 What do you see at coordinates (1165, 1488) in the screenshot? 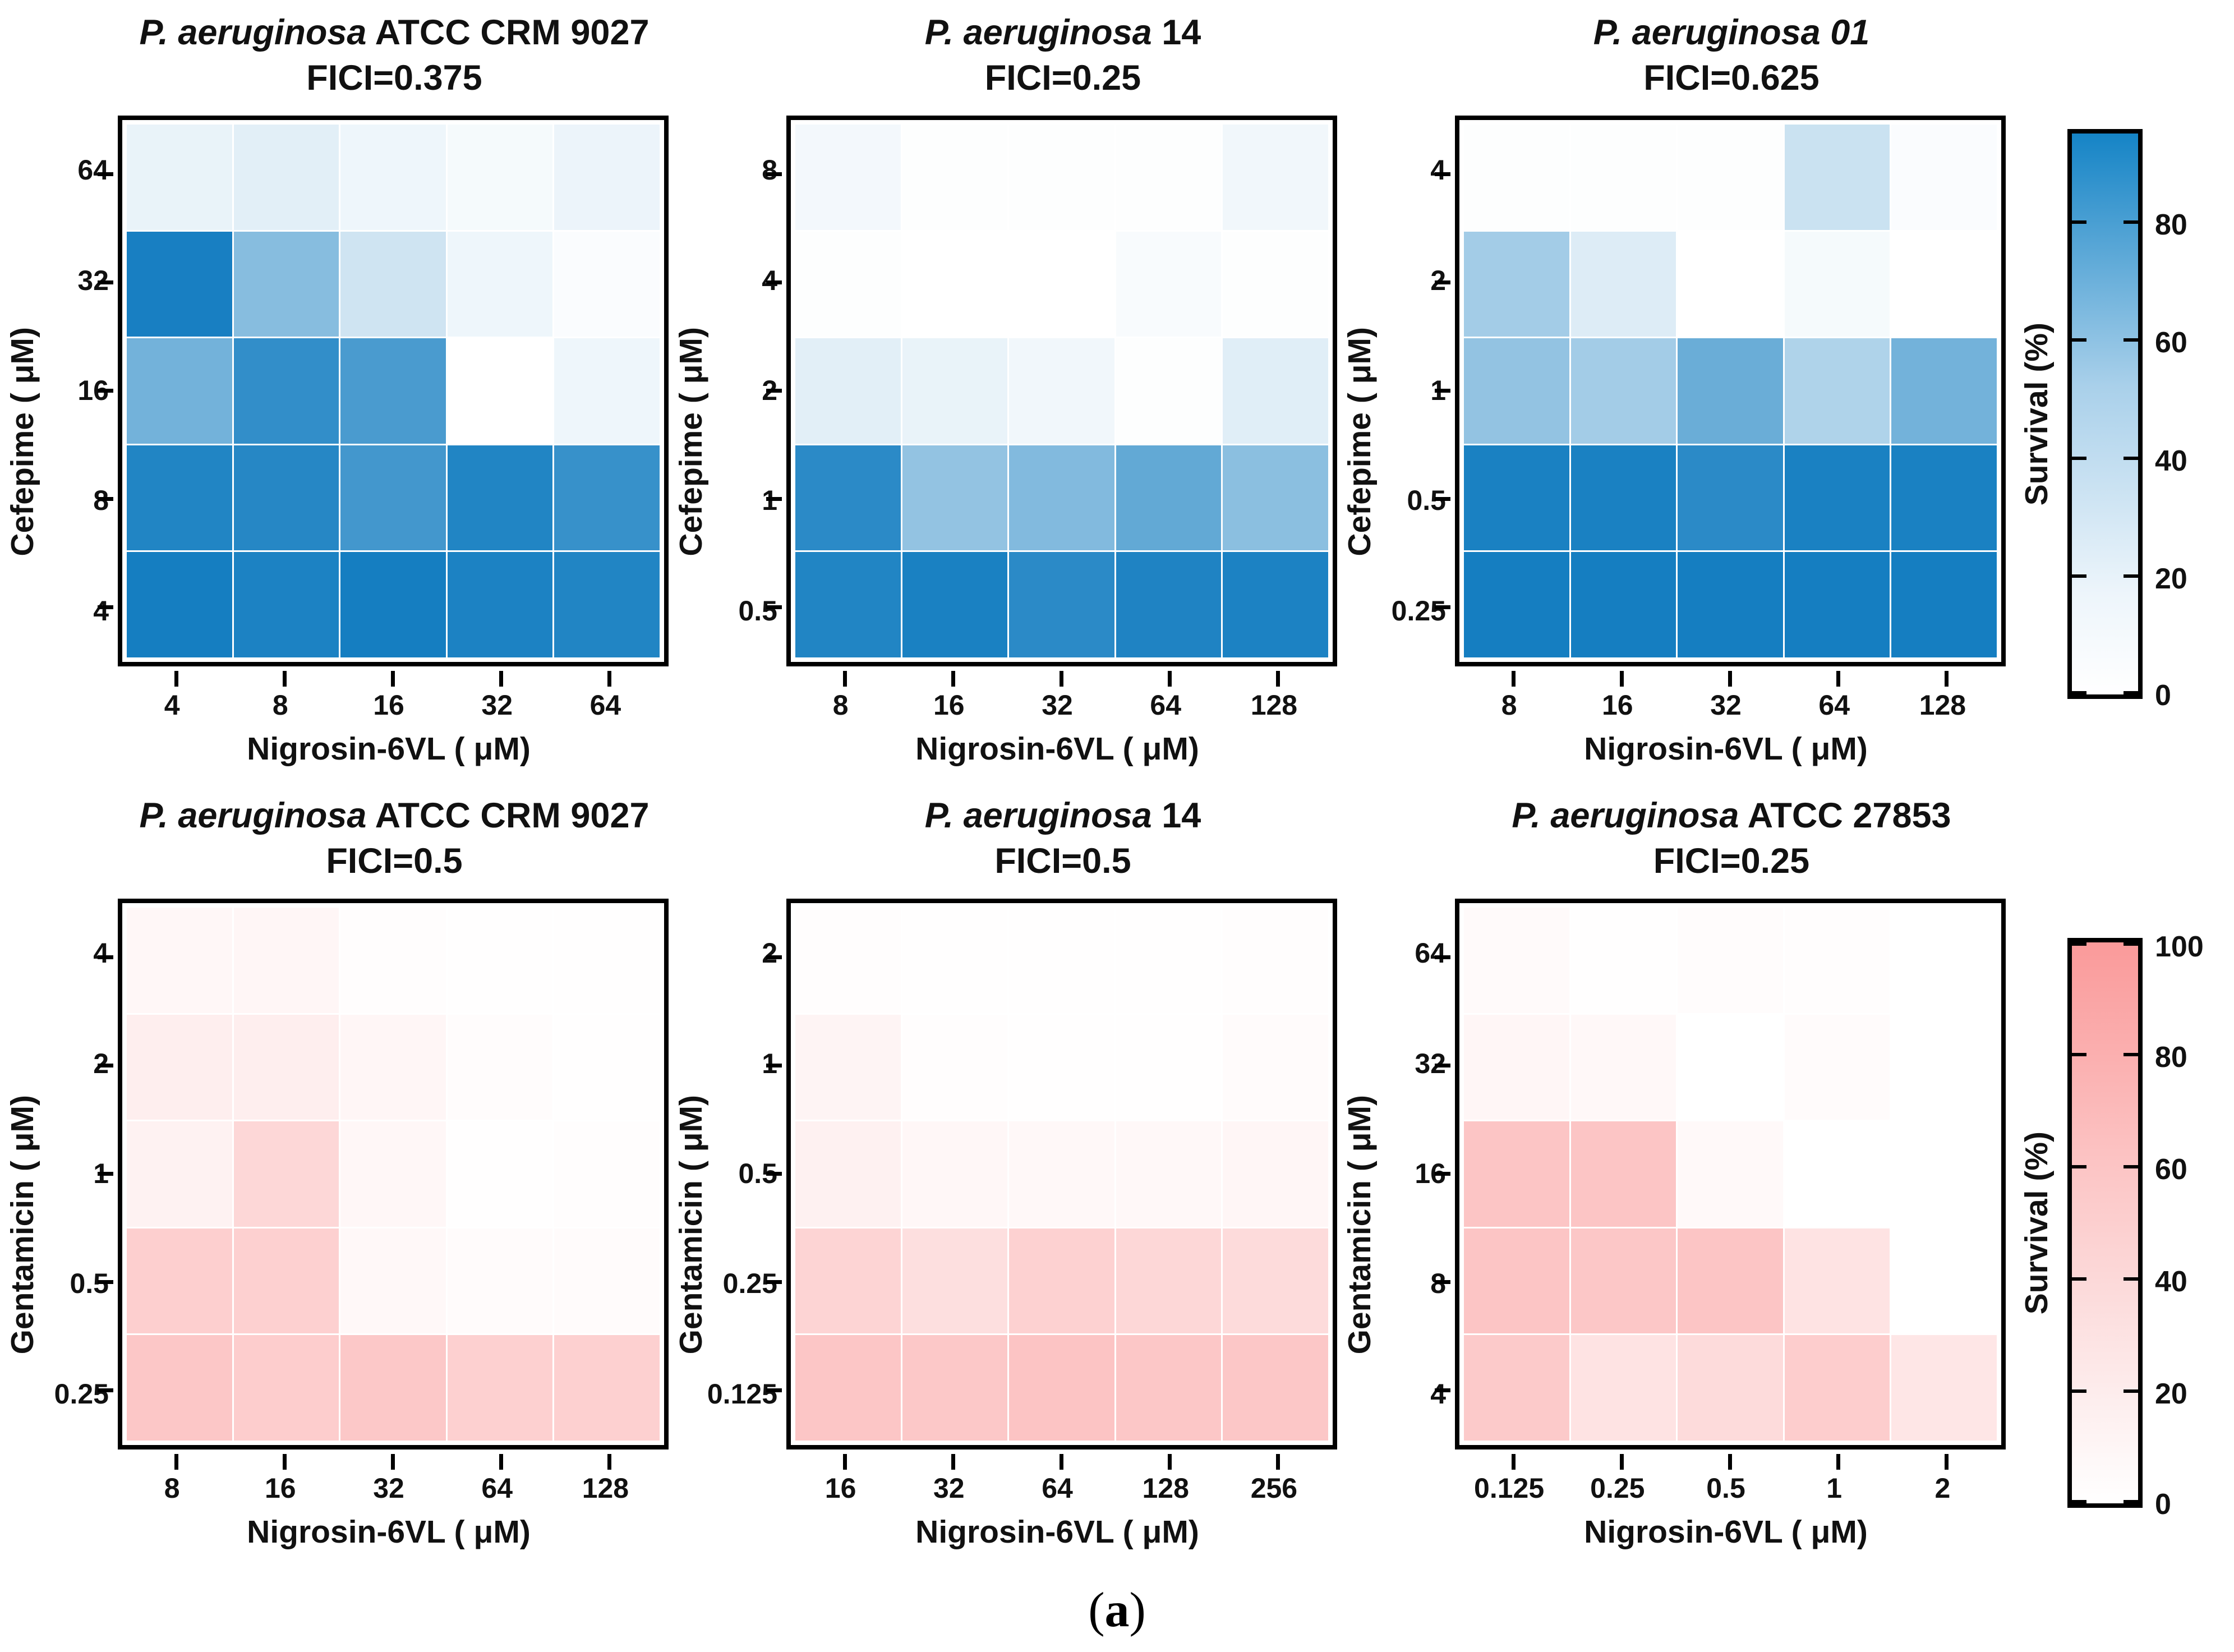
I see `x-tick-label: 128` at bounding box center [1165, 1488].